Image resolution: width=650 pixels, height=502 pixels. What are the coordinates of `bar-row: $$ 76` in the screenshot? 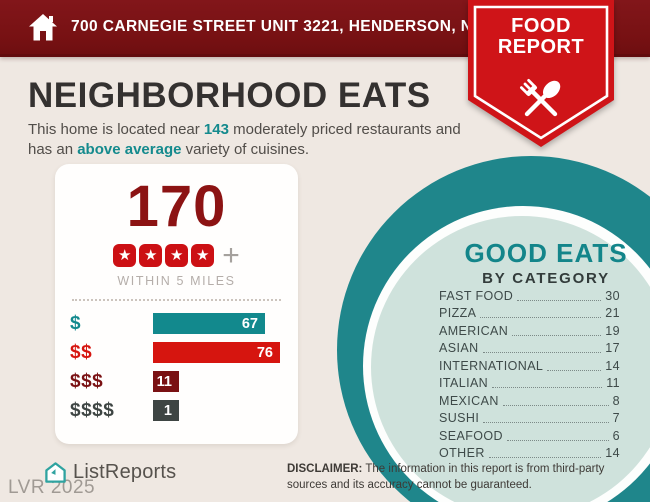 It's located at (184, 352).